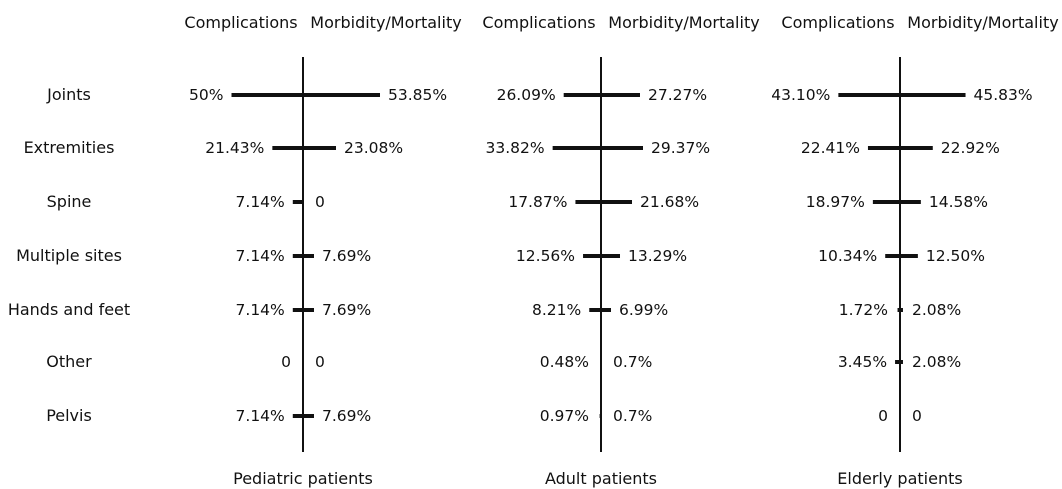 This screenshot has width=1062, height=489. What do you see at coordinates (835, 202) in the screenshot?
I see `elderly-patients-spine-complications-label: 18.97%` at bounding box center [835, 202].